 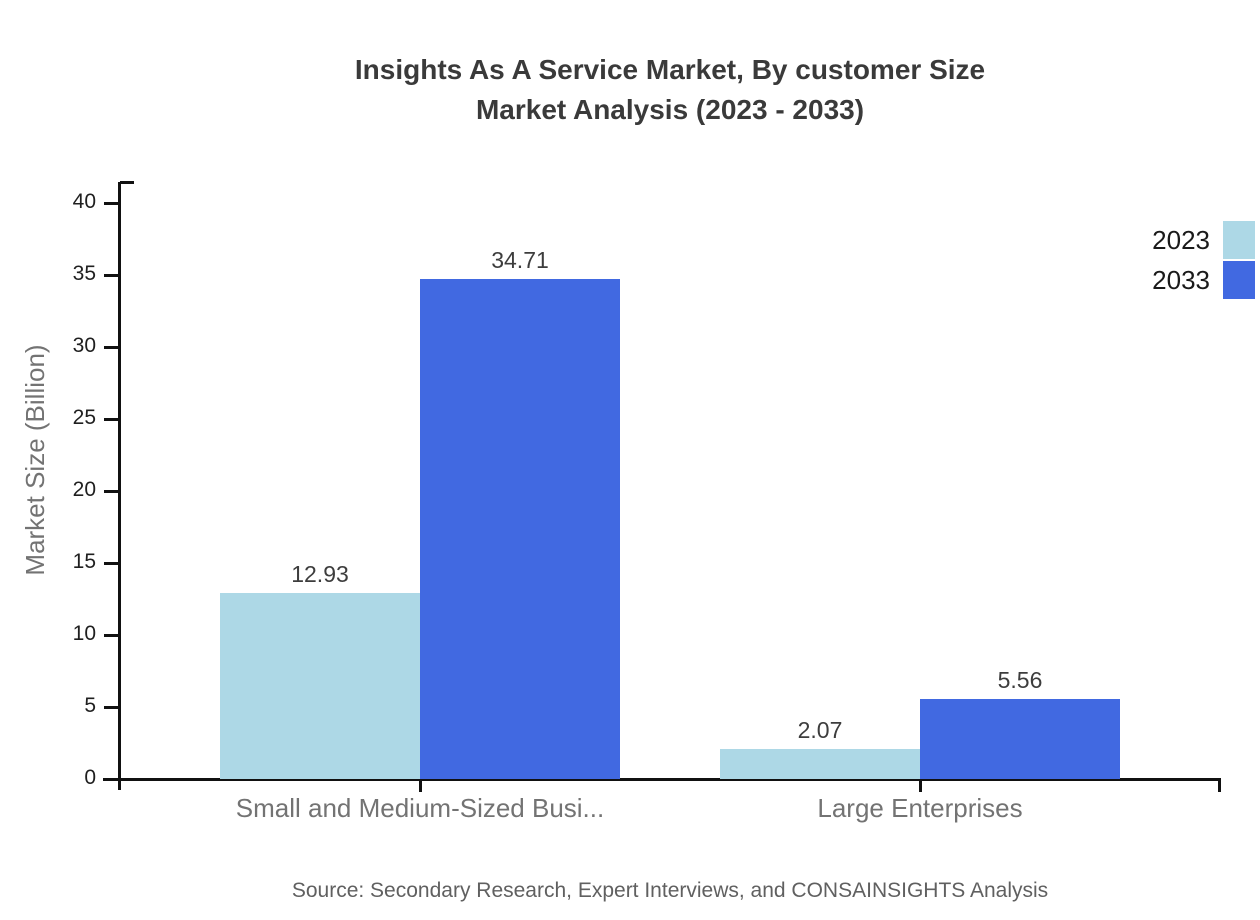 I want to click on y-tick-label: 40, so click(x=84, y=201).